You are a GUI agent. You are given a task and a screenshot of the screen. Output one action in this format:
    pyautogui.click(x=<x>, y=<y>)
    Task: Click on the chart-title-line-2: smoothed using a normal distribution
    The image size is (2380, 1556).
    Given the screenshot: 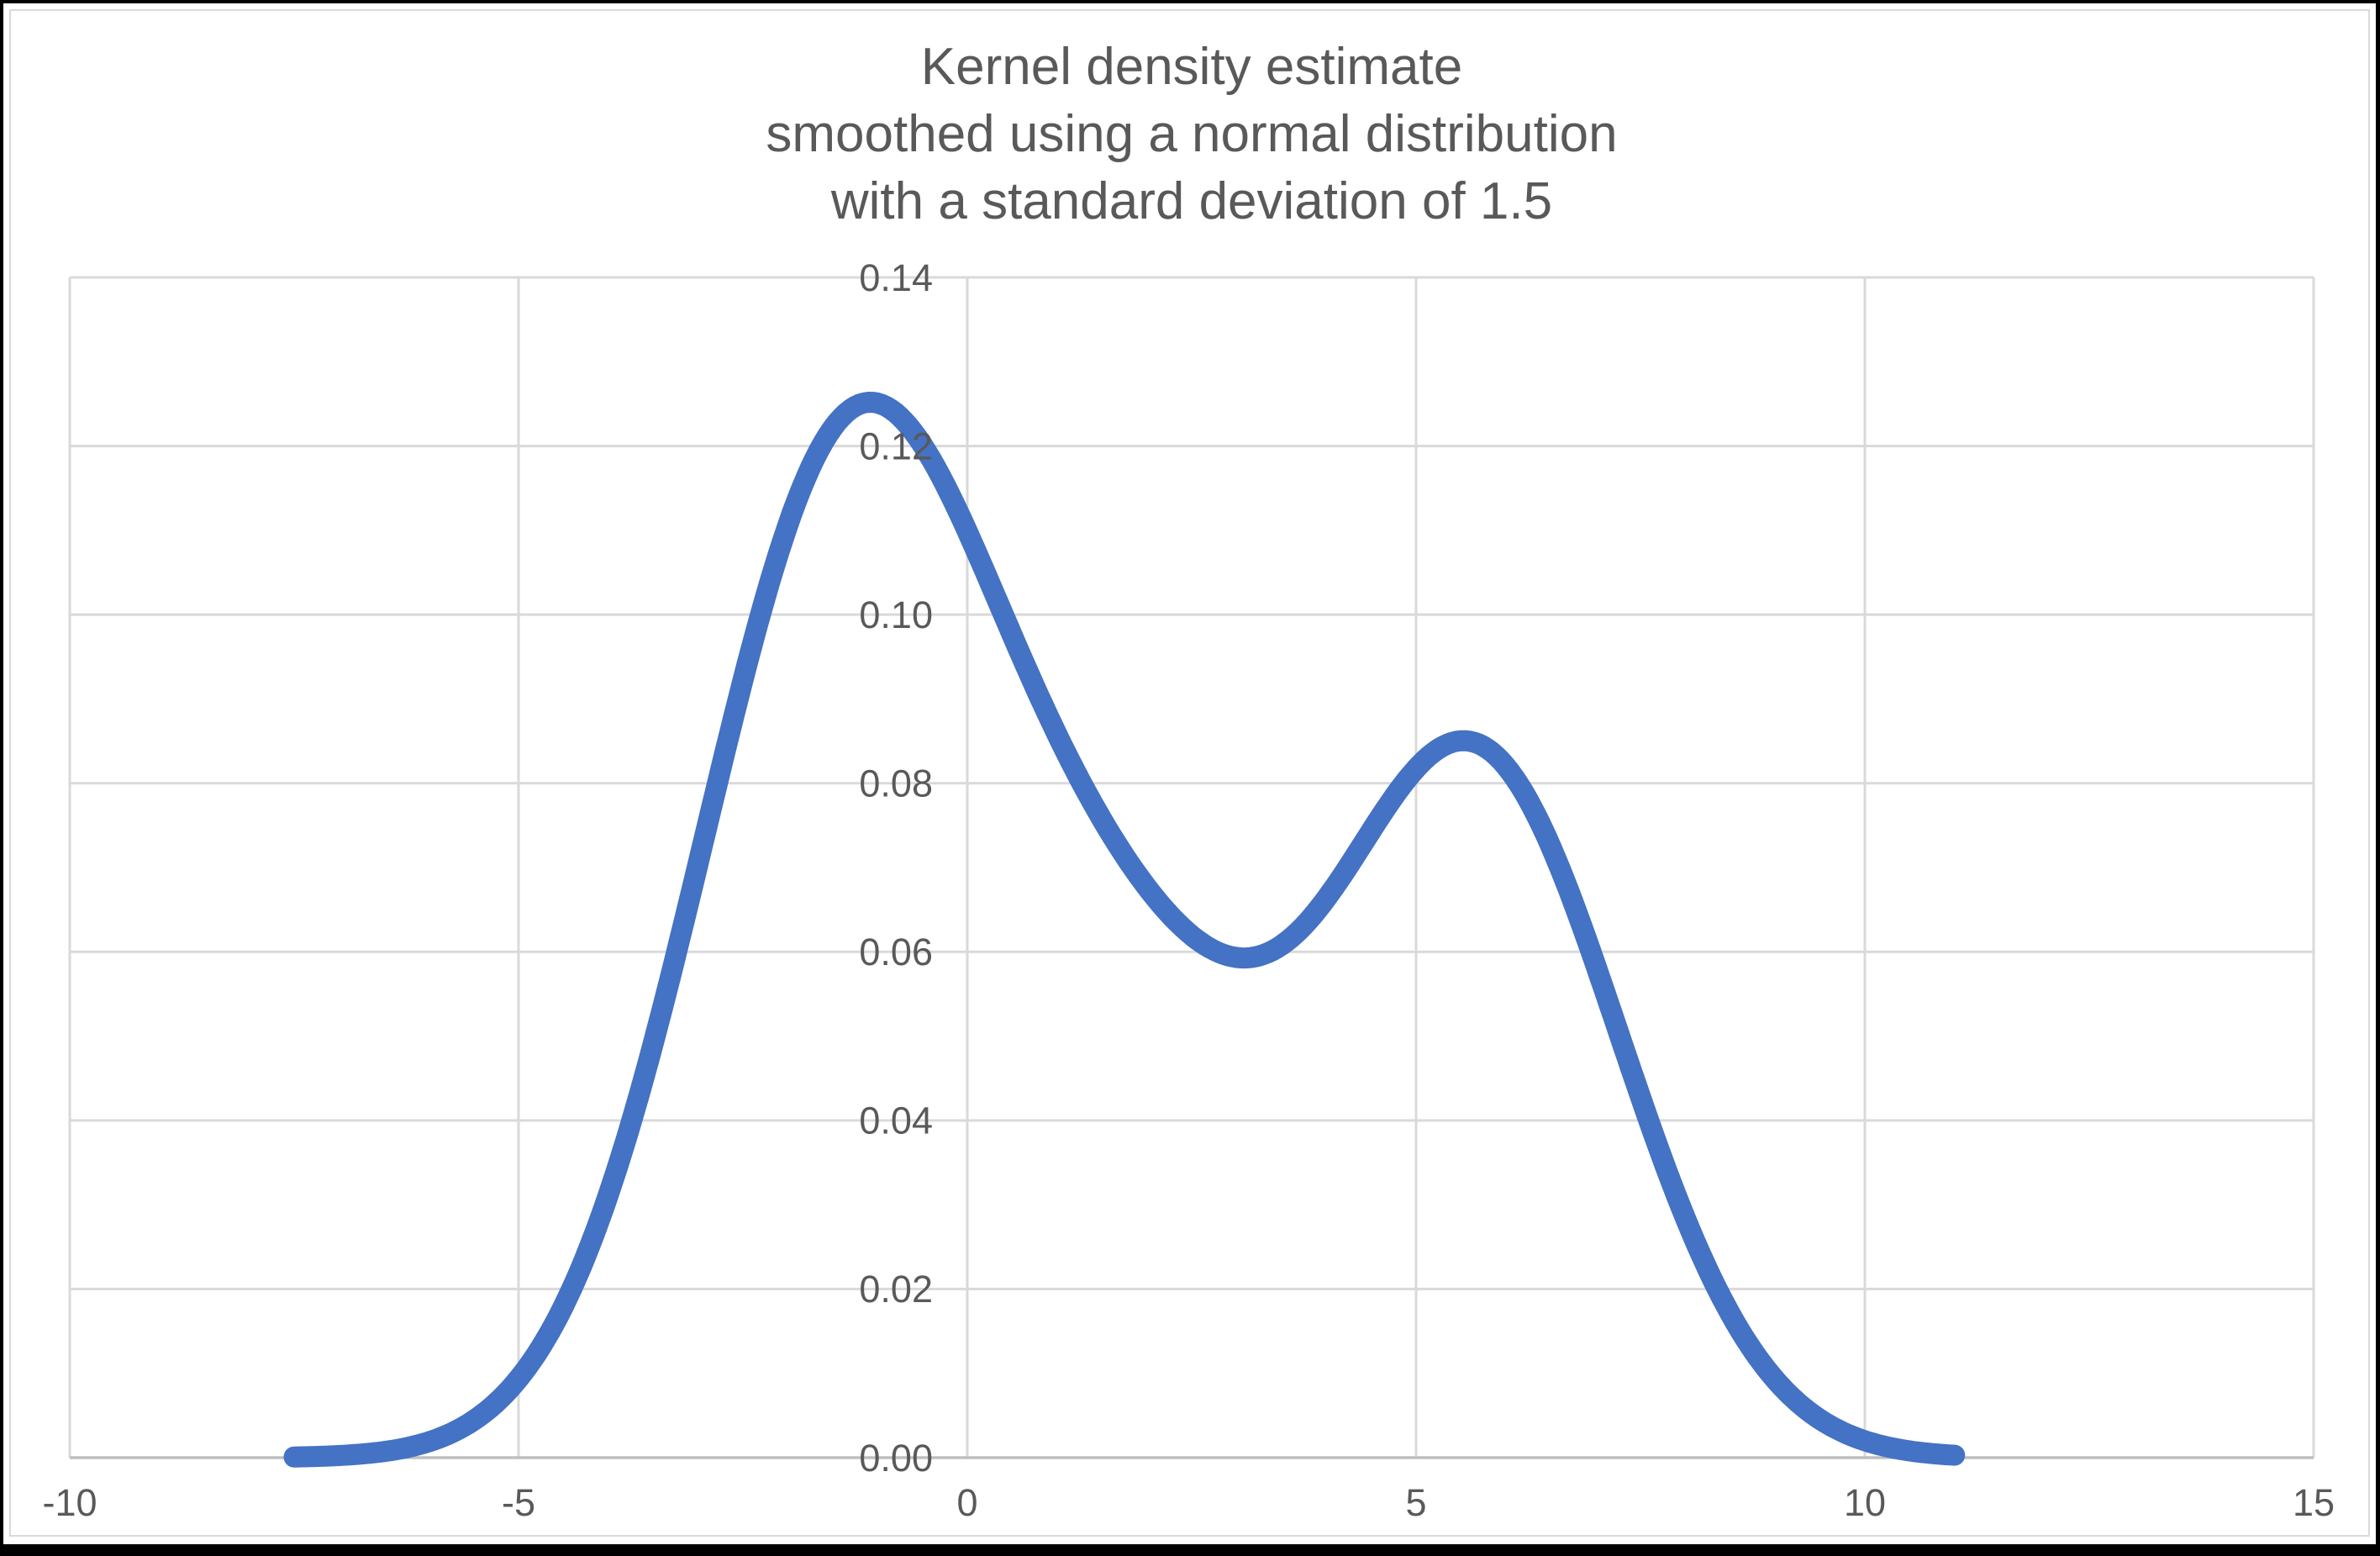 What is the action you would take?
    pyautogui.click(x=1192, y=134)
    